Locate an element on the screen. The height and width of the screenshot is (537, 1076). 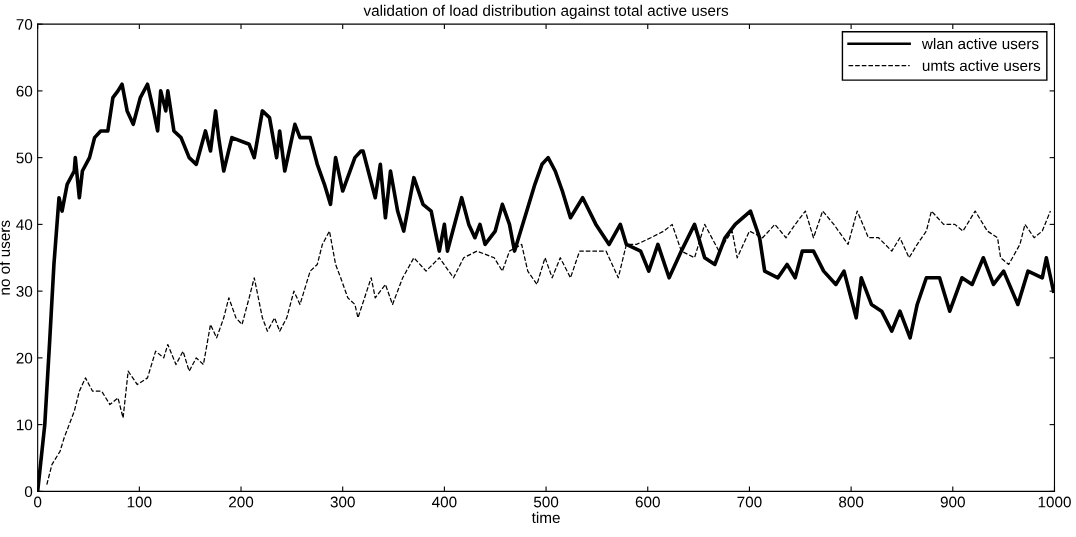
y-tick-label: 30 is located at coordinates (24, 291).